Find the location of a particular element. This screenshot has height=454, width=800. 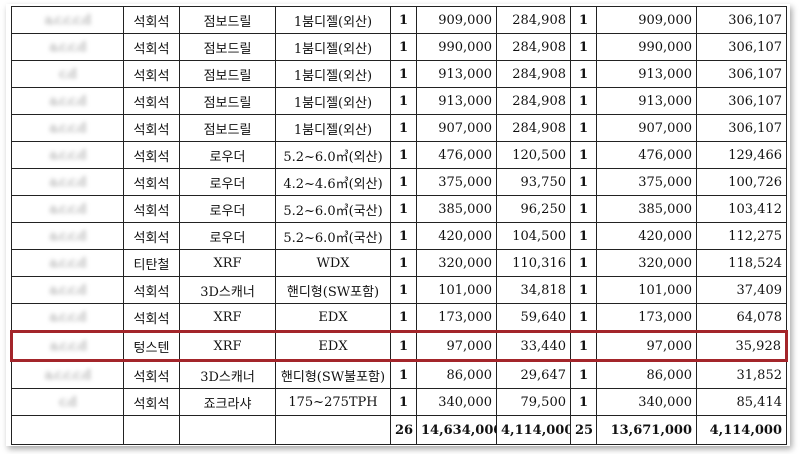

price2-cell: 97,000 is located at coordinates (646, 346).